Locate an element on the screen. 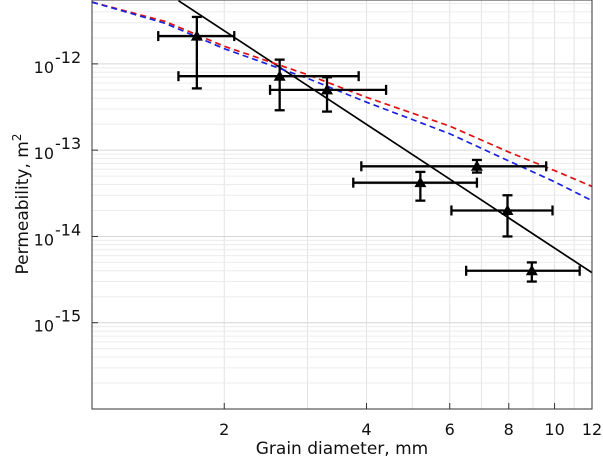 Image resolution: width=603 pixels, height=463 pixels. y-axis-label: Permeability, m2 is located at coordinates (21, 204).